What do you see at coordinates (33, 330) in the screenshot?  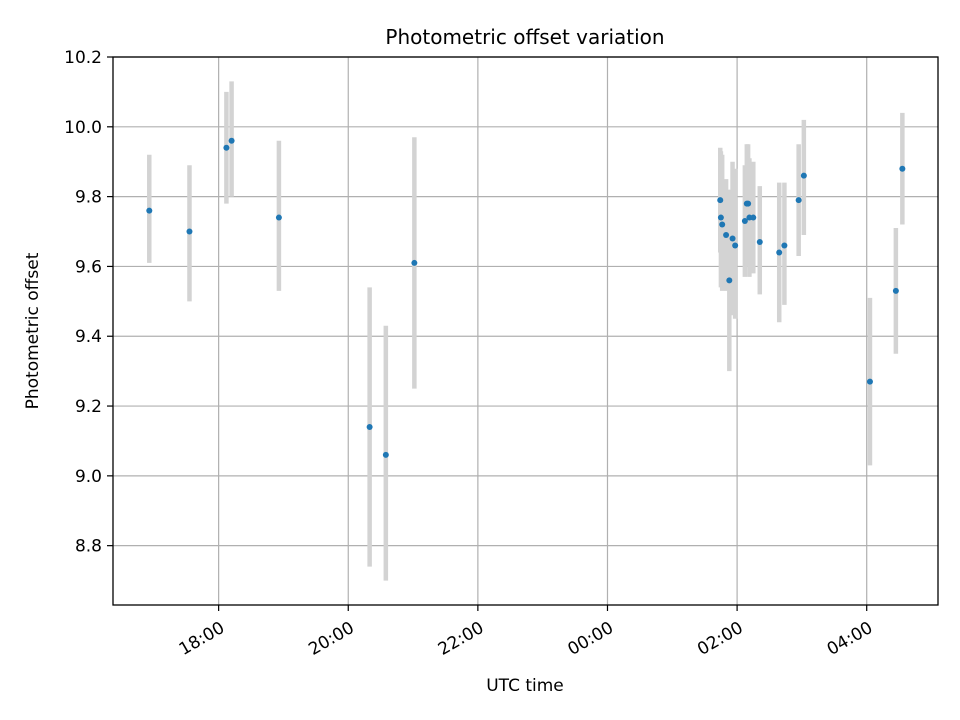 I see `y-axis-title: Photometric offset` at bounding box center [33, 330].